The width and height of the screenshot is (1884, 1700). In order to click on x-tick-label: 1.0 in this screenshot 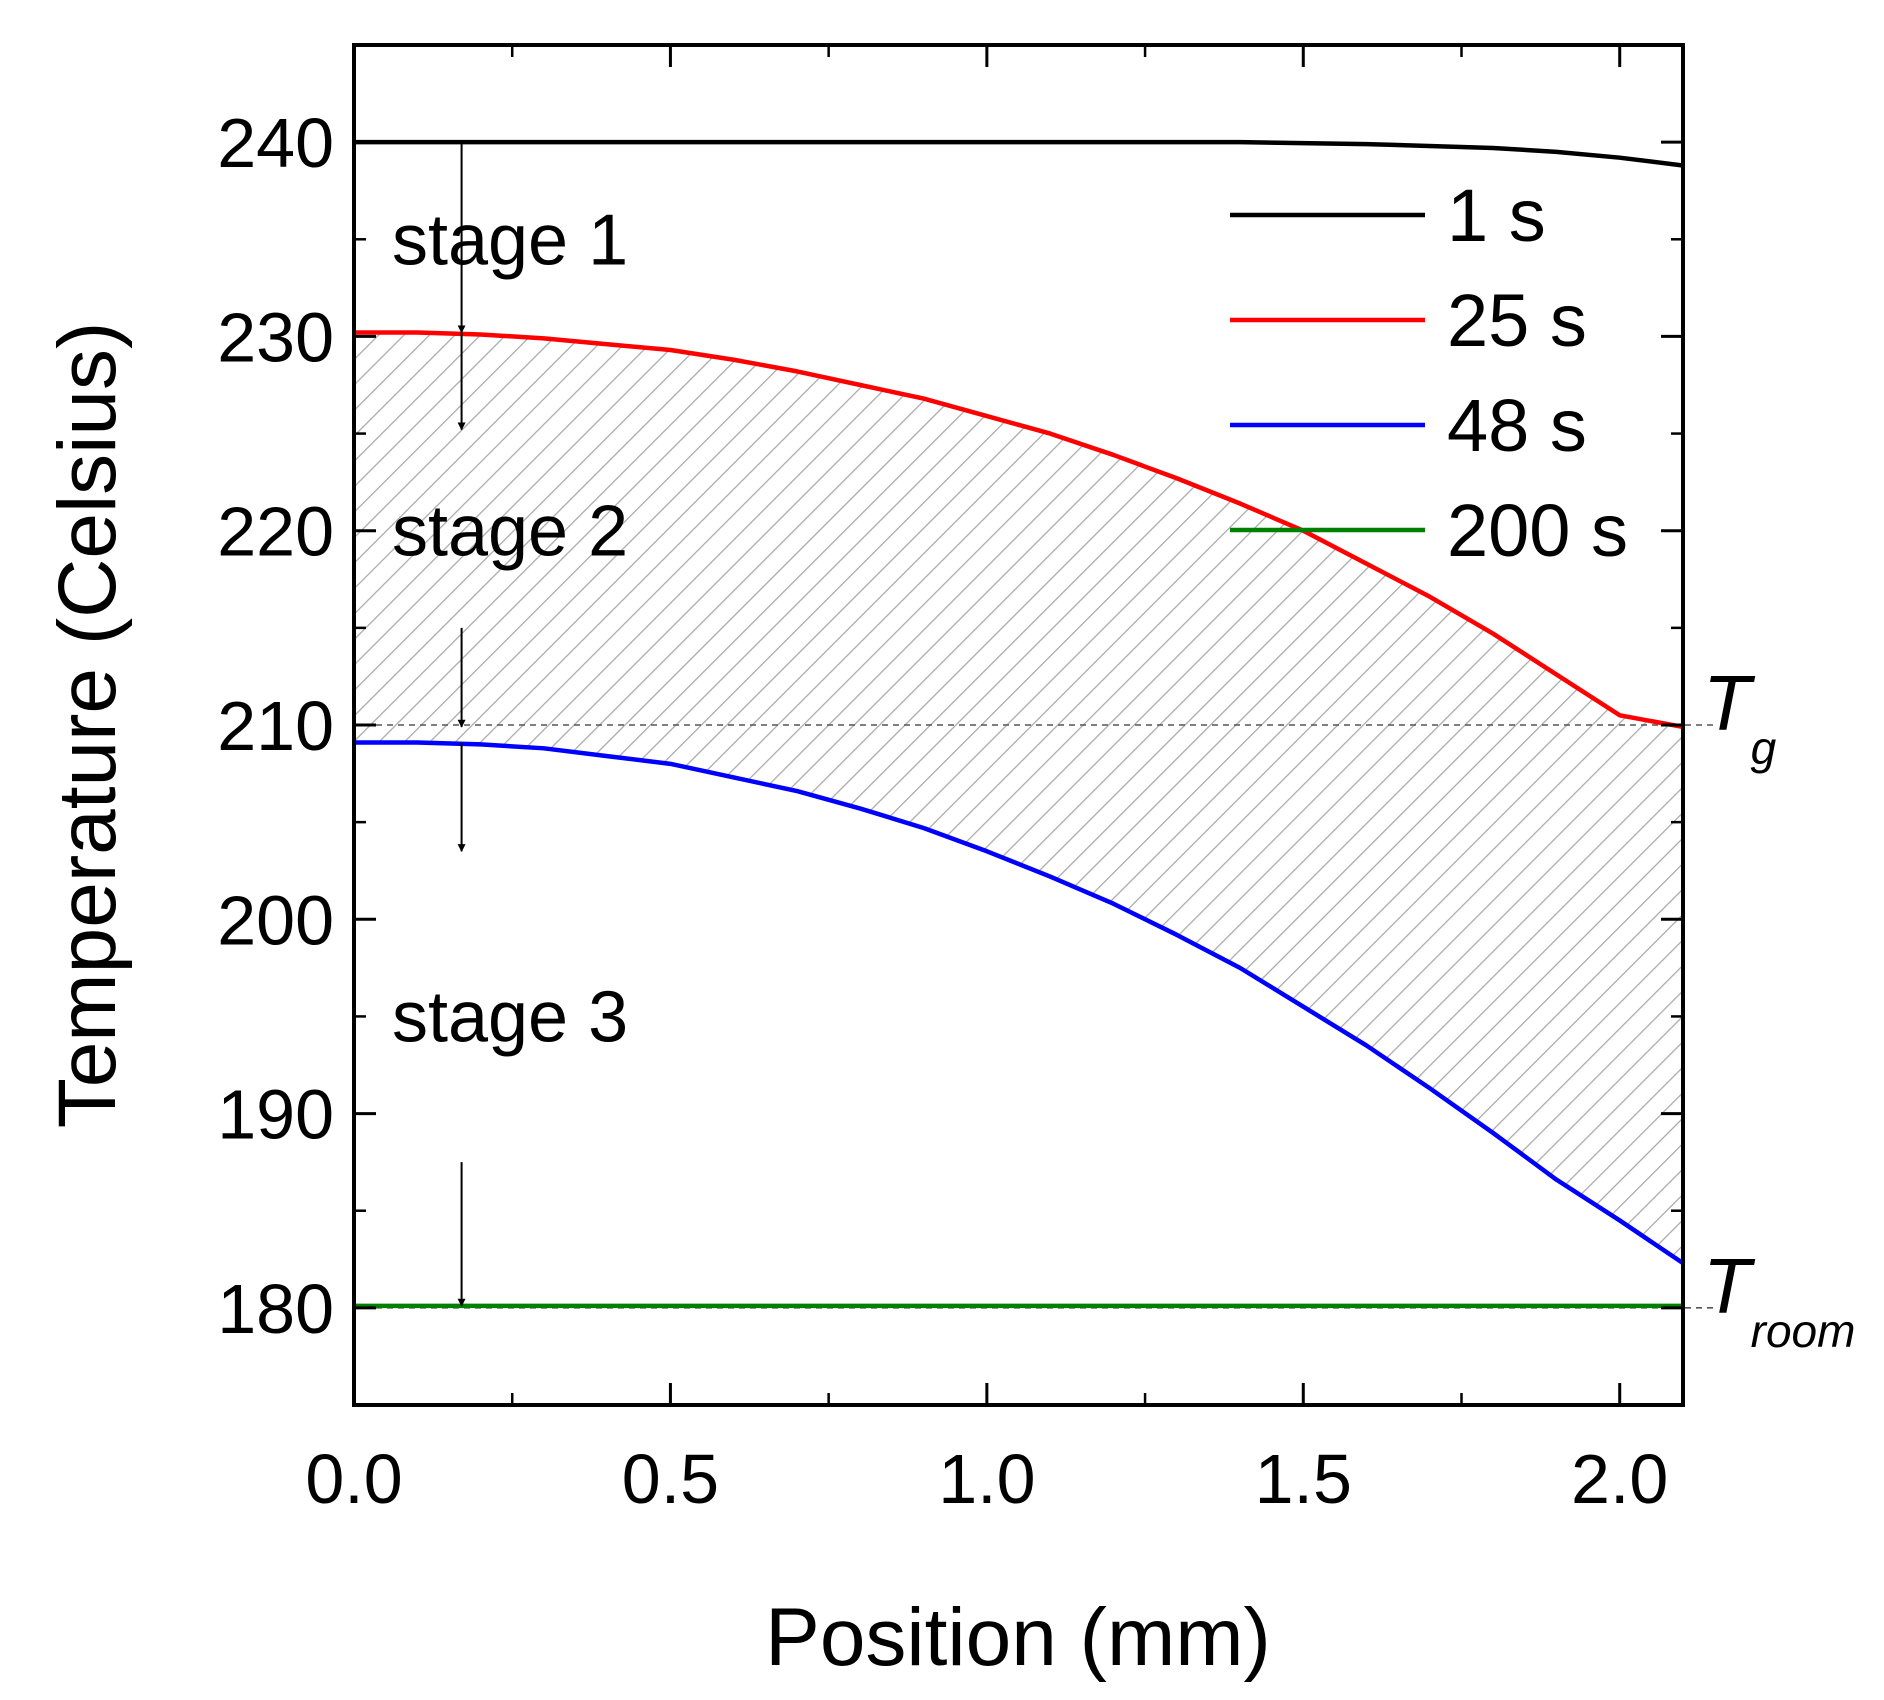, I will do `click(986, 1479)`.